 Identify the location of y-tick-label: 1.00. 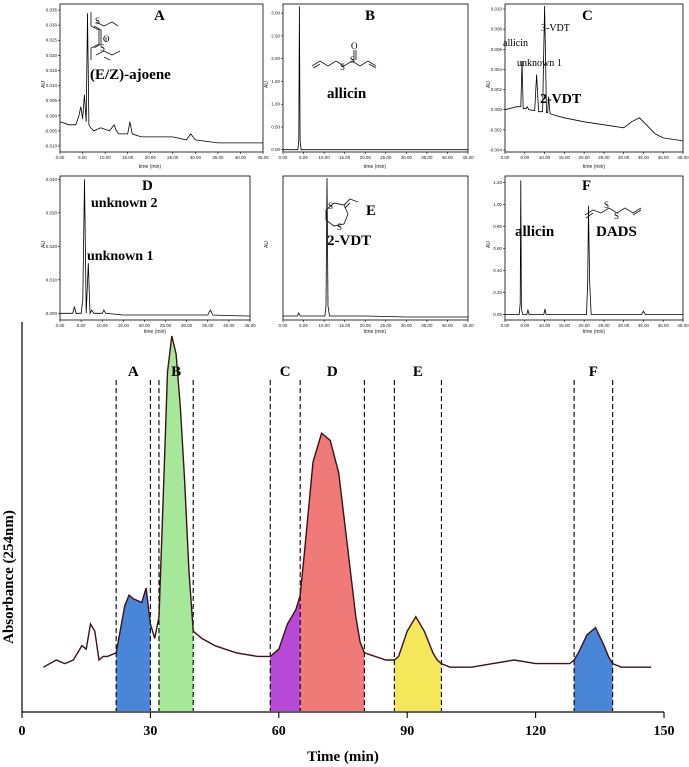
(497, 204).